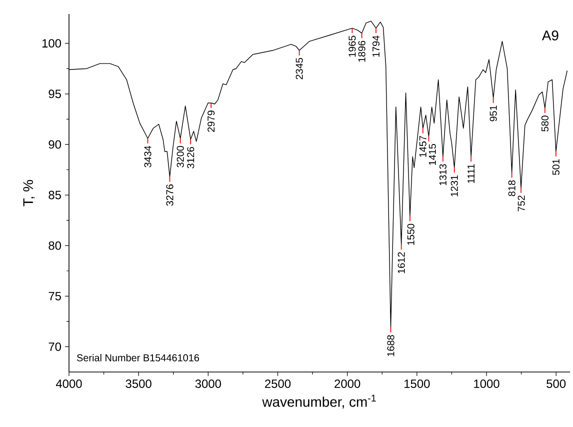 The width and height of the screenshot is (573, 427). What do you see at coordinates (410, 234) in the screenshot?
I see `annotation: 1550` at bounding box center [410, 234].